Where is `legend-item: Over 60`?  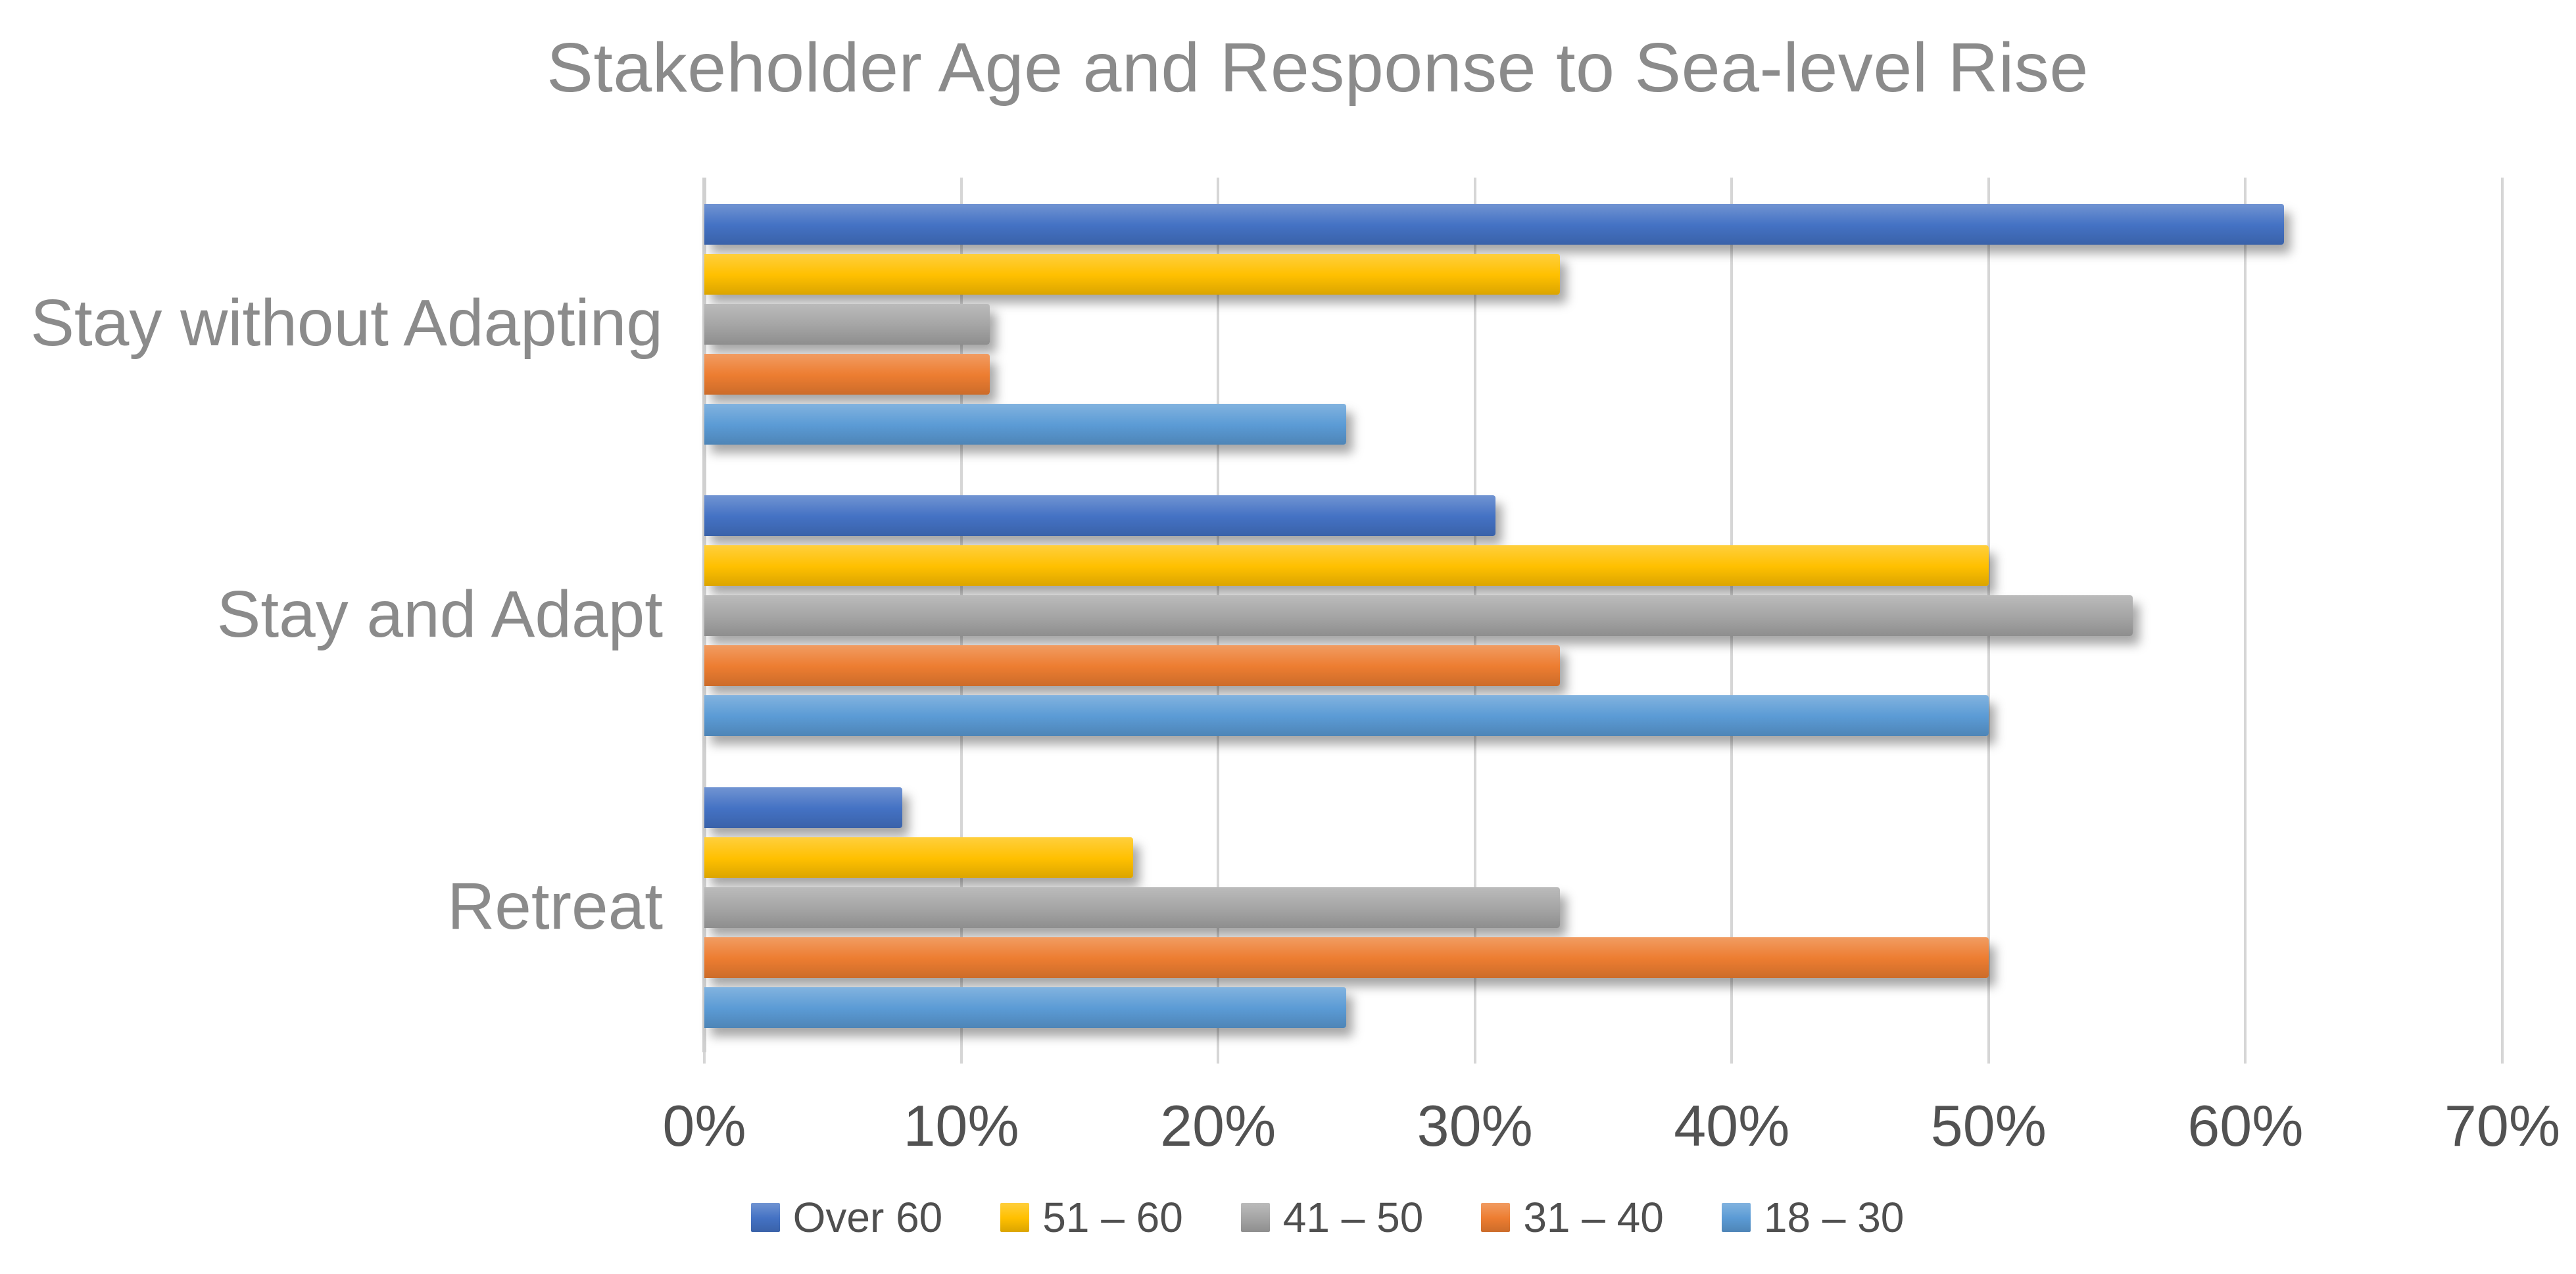 legend-item: Over 60 is located at coordinates (846, 1217).